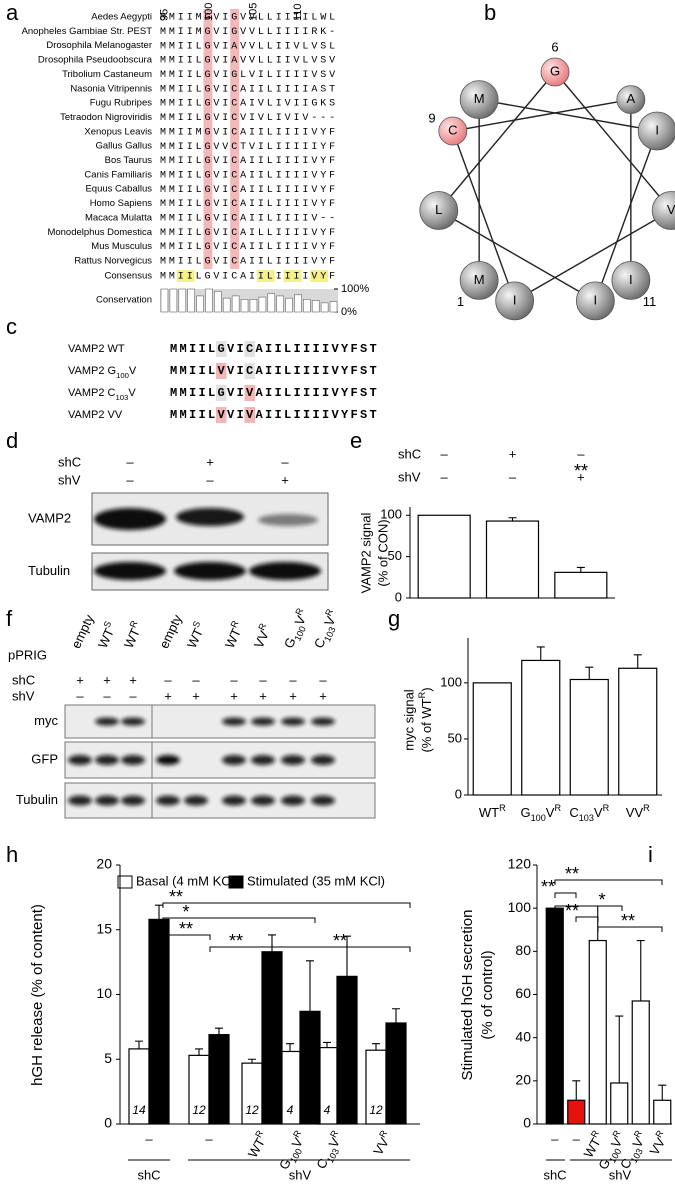 This screenshot has width=675, height=1189. I want to click on species-name: Nasonia Vitripennis, so click(111, 88).